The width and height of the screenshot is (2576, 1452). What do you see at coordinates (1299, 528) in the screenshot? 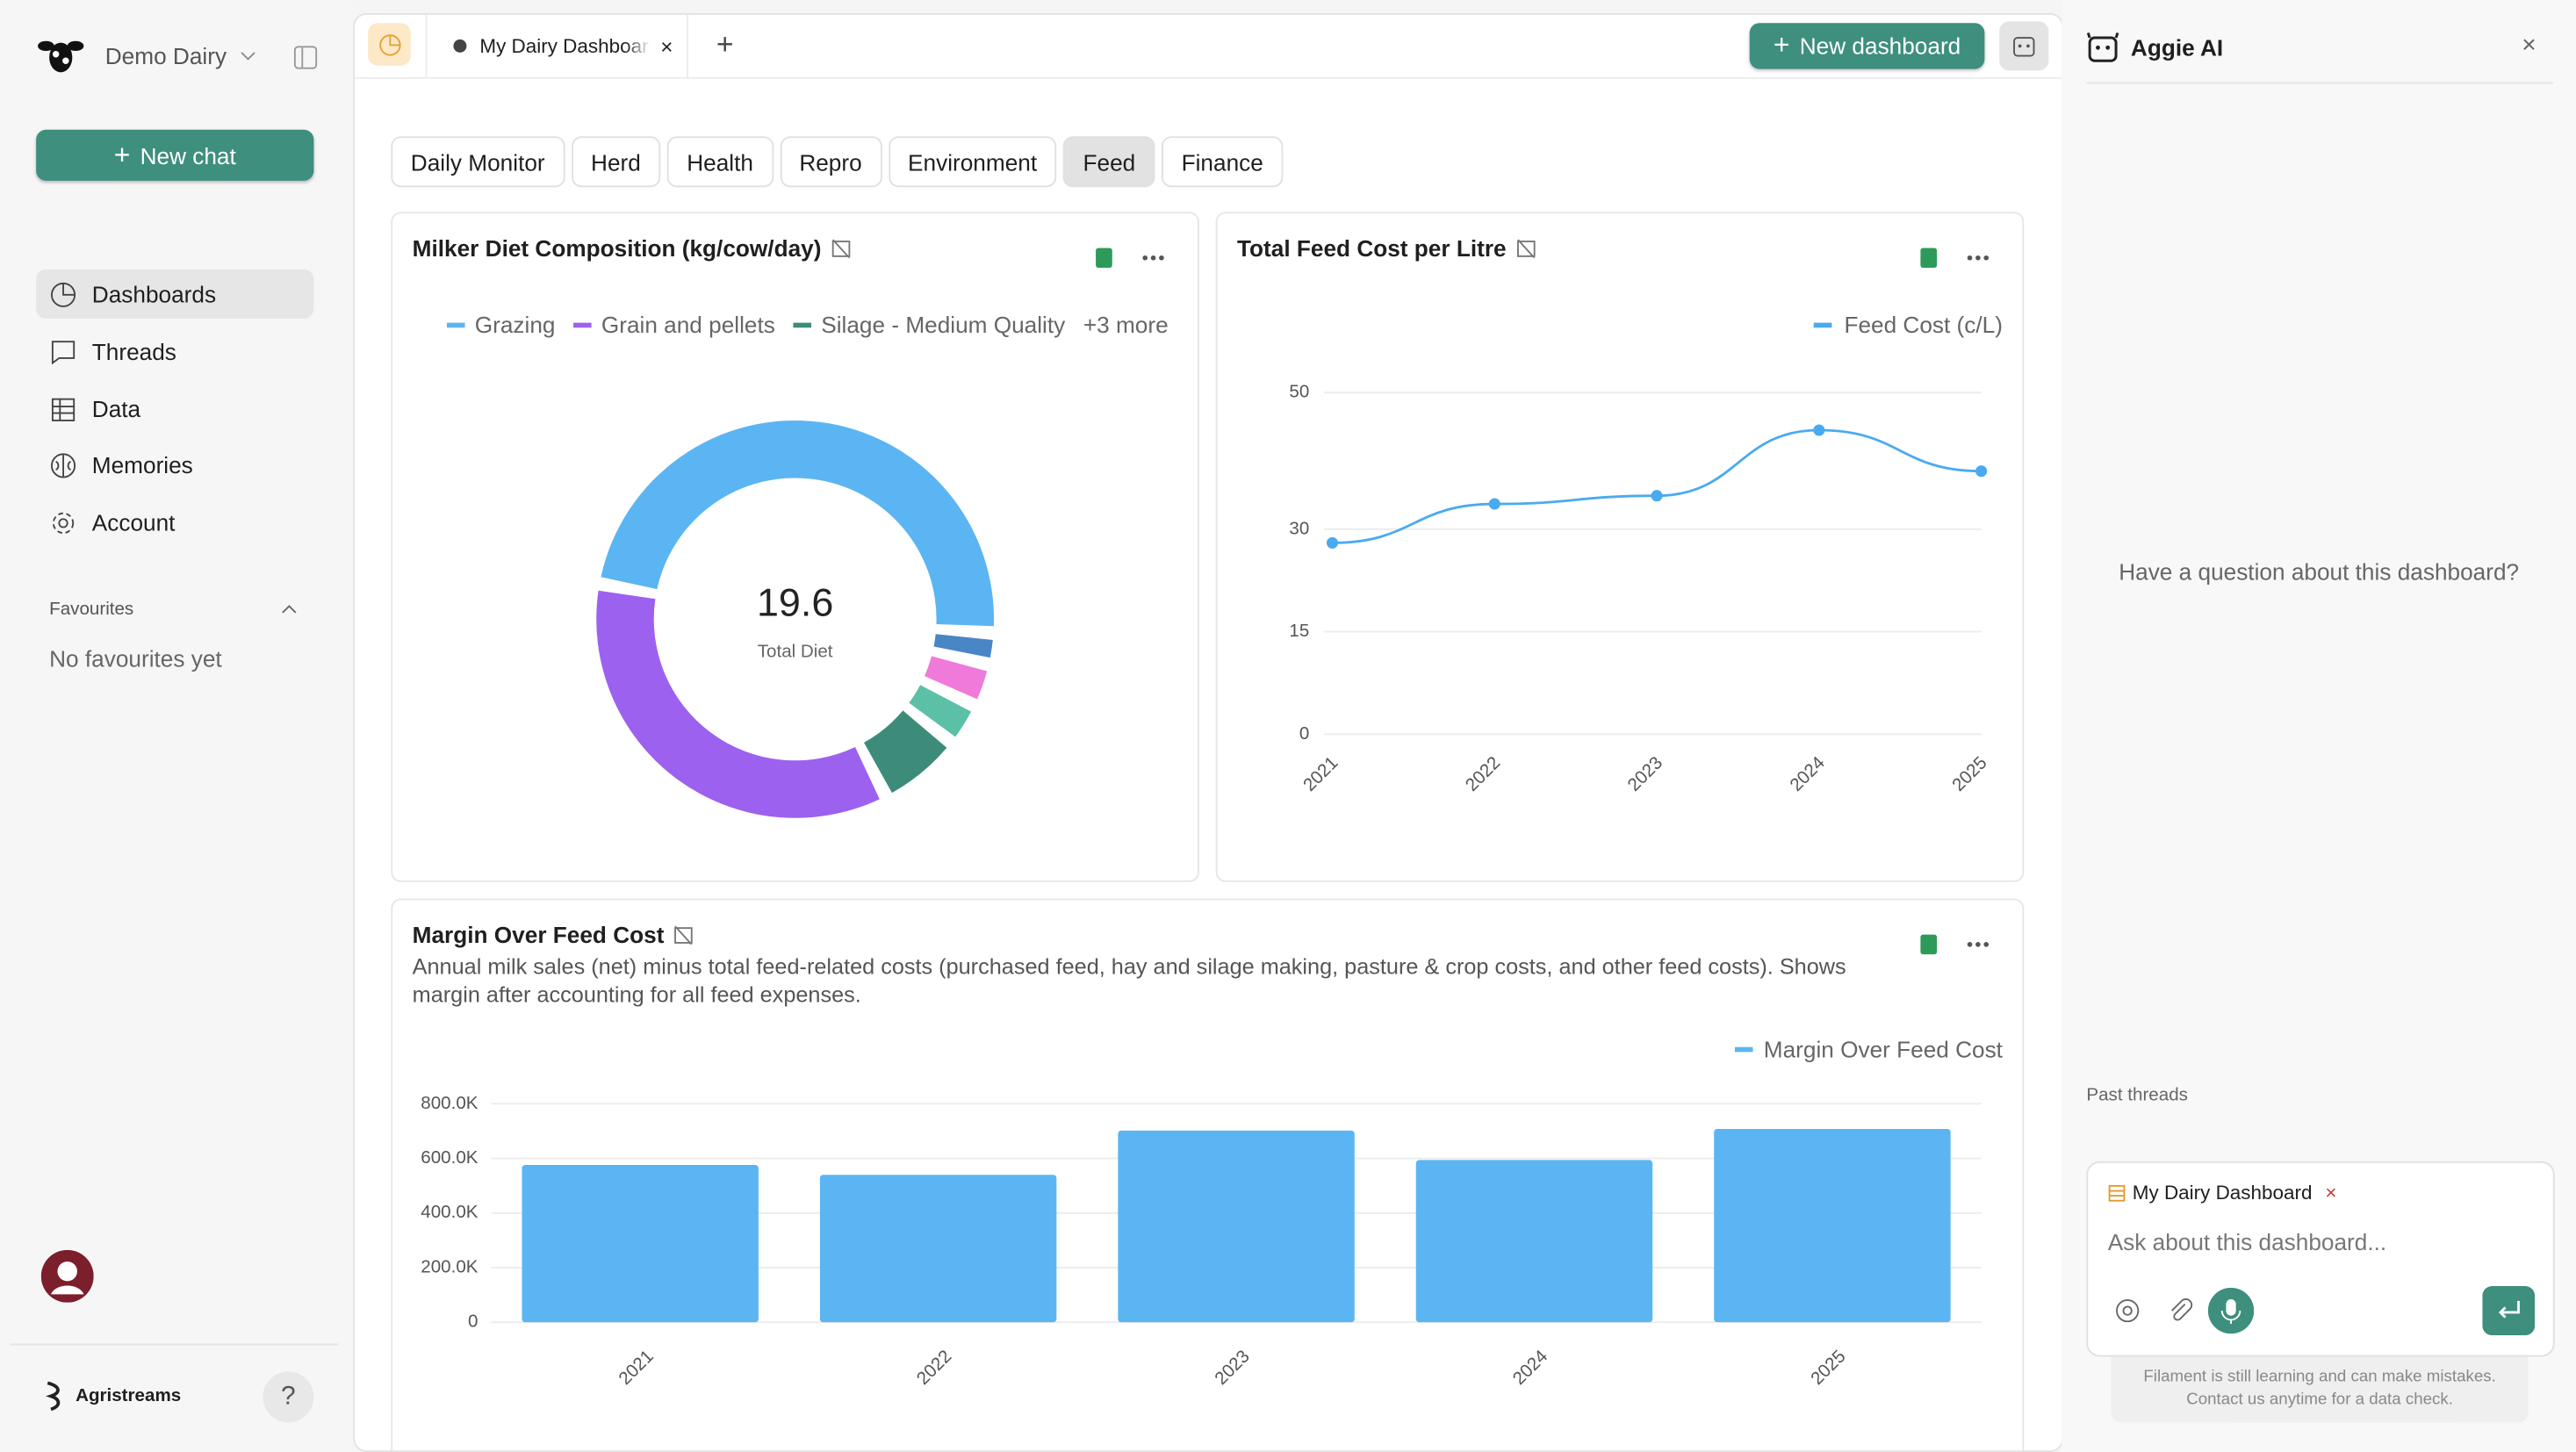
I see `y-tick-label: 30` at bounding box center [1299, 528].